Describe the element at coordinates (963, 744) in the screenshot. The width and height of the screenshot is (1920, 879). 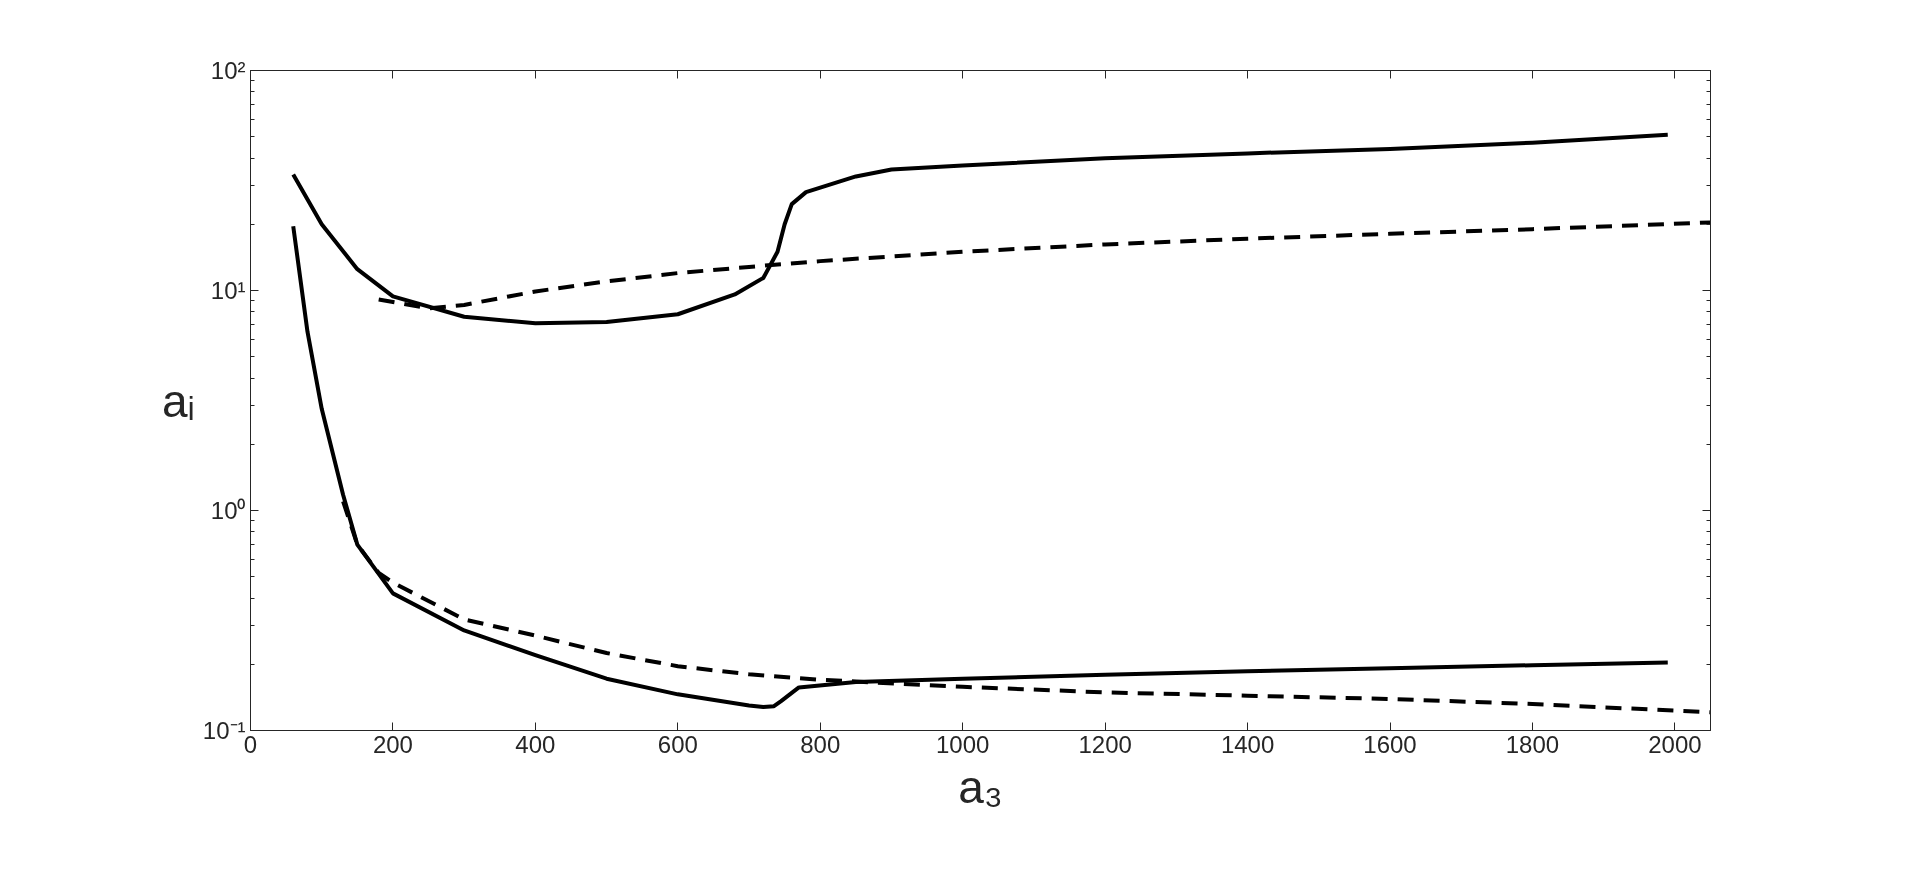
I see `x-tick-label: 1000` at that location.